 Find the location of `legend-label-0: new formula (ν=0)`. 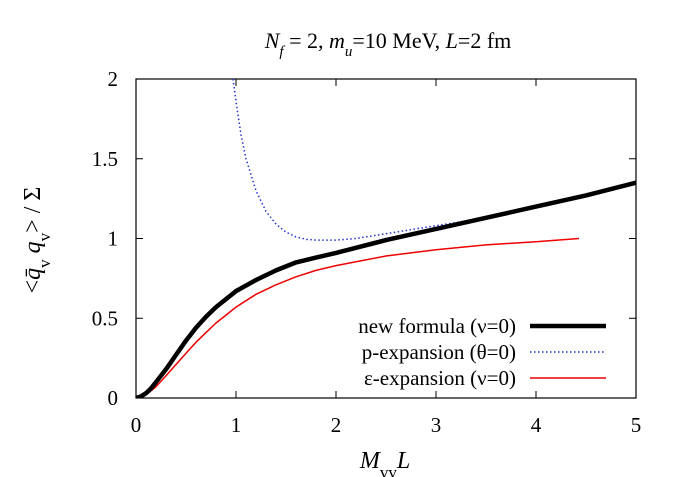

legend-label-0: new formula (ν=0) is located at coordinates (437, 326).